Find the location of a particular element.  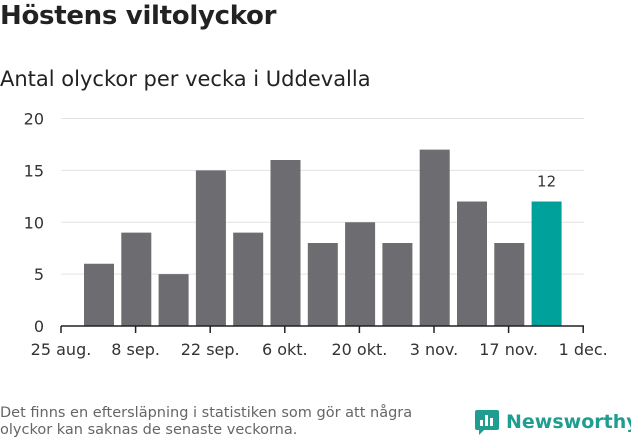

x-tick-label: 3 nov. is located at coordinates (434, 349).